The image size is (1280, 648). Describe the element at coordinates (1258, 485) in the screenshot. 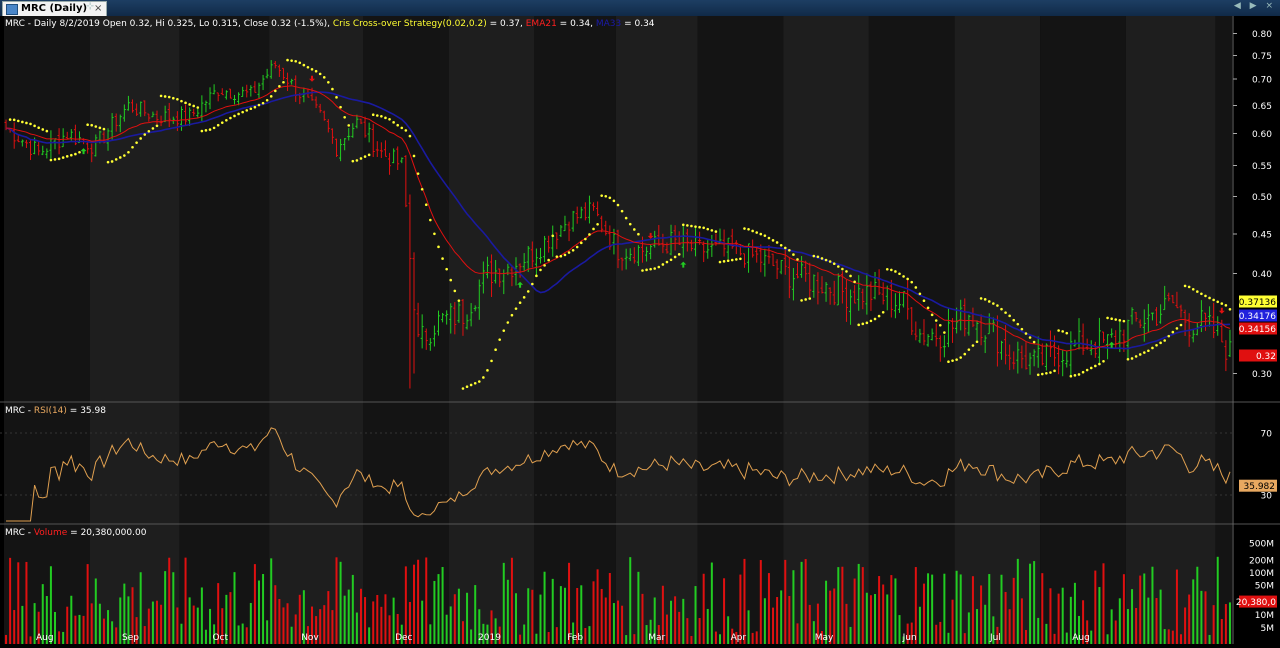

I see `rsi-last-value-tag` at that location.